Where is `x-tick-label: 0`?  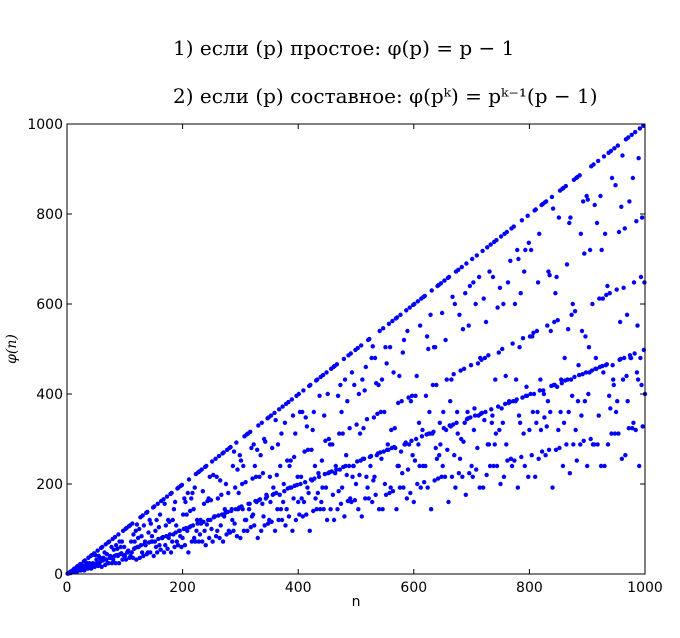 x-tick-label: 0 is located at coordinates (67, 588).